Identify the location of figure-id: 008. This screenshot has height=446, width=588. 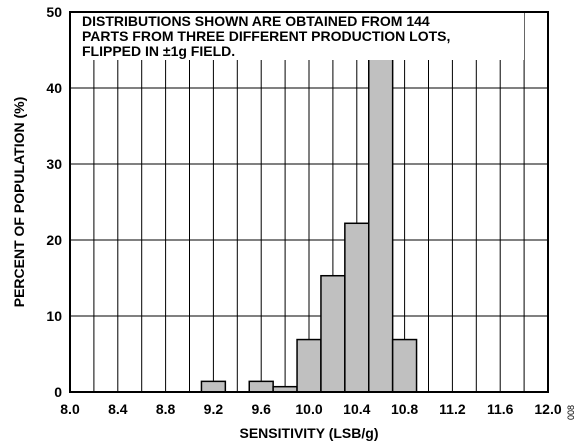
(571, 412).